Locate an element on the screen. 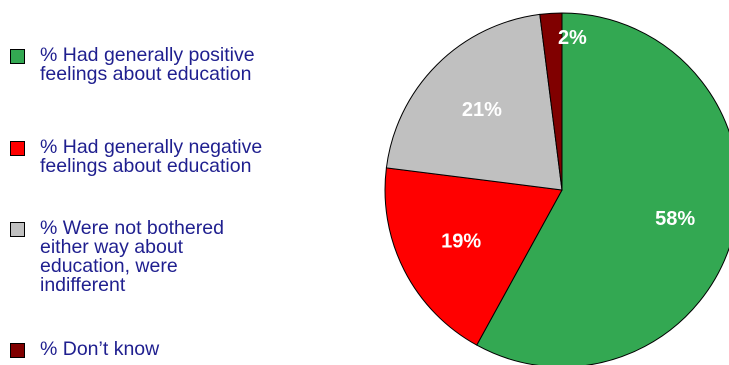 This screenshot has height=365, width=729. pie-slice-negative is located at coordinates (473, 256).